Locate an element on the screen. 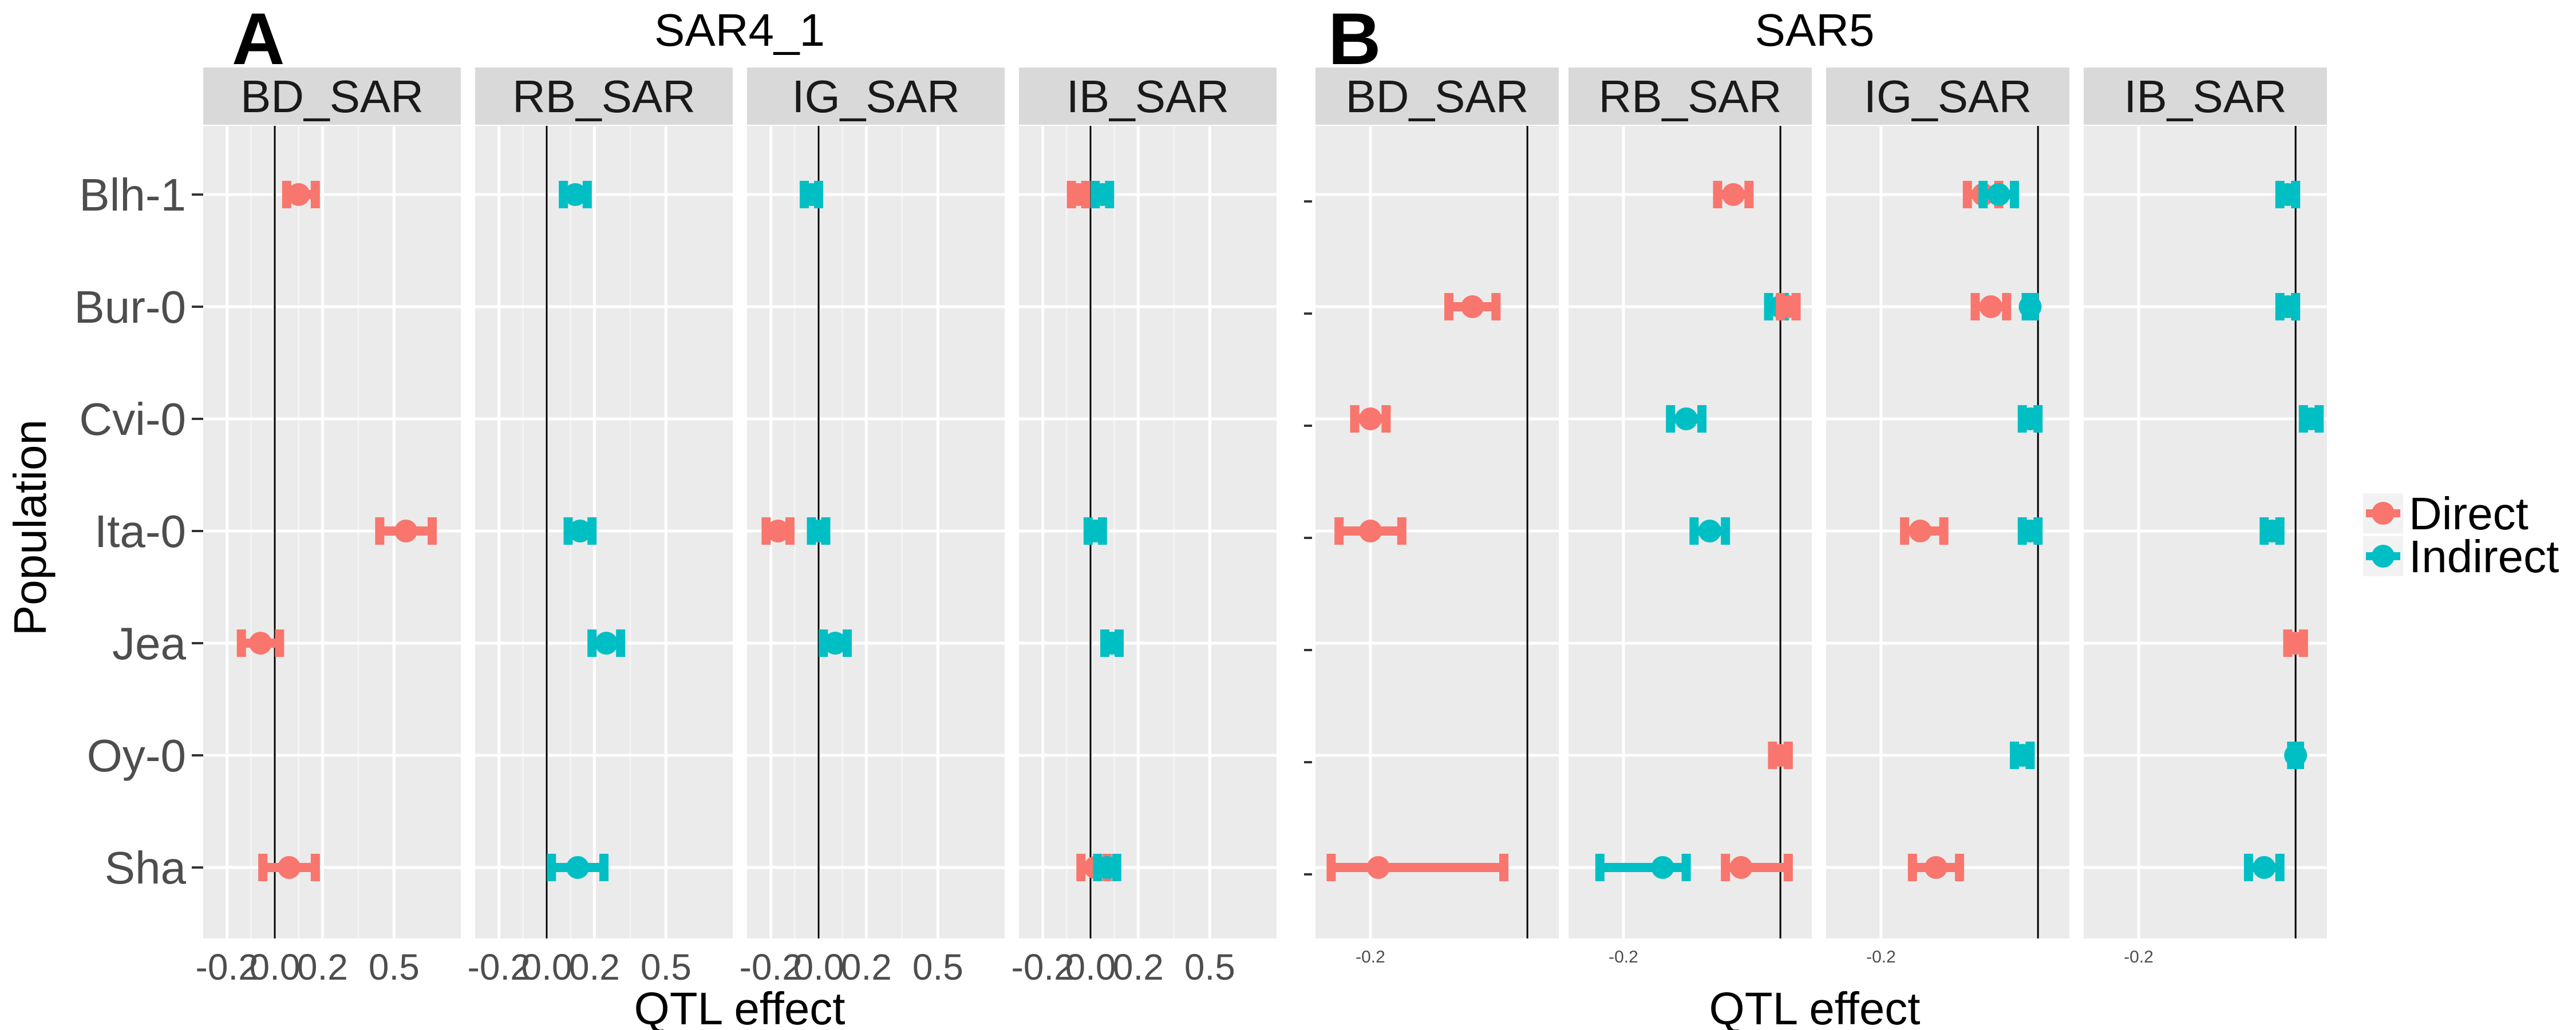  y-tick-label: Cvi-0 is located at coordinates (132, 419).